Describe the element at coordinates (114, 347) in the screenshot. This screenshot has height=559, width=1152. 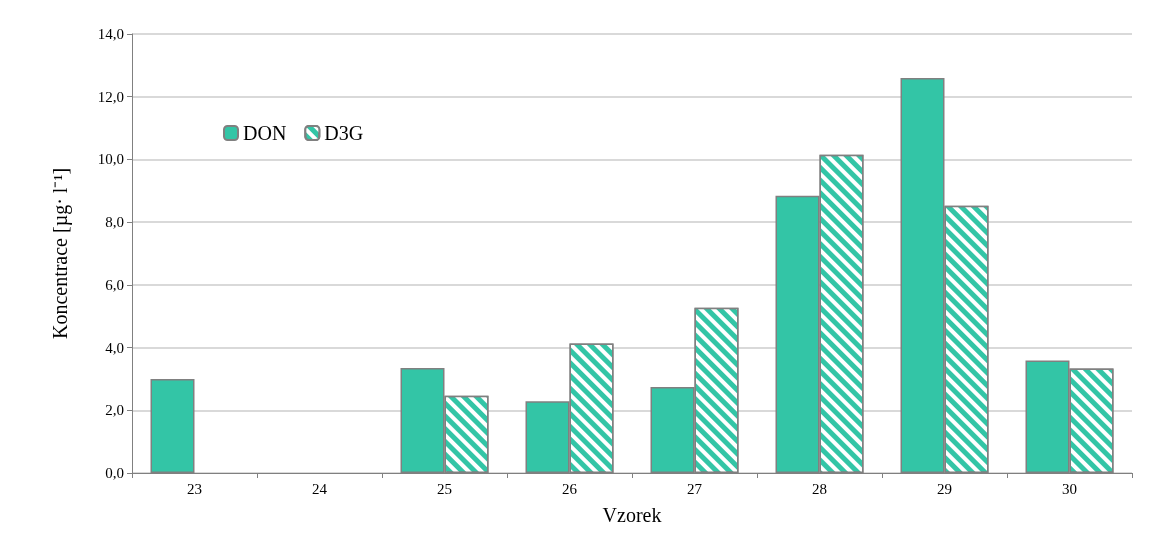
I see `y-tick-label: 4,0` at that location.